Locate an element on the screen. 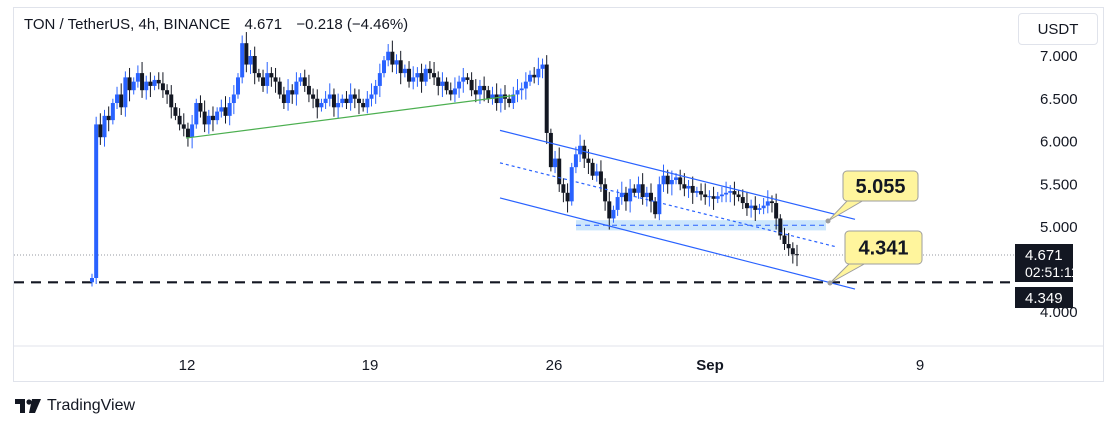  y-tick-label: 4.000 is located at coordinates (1059, 312).